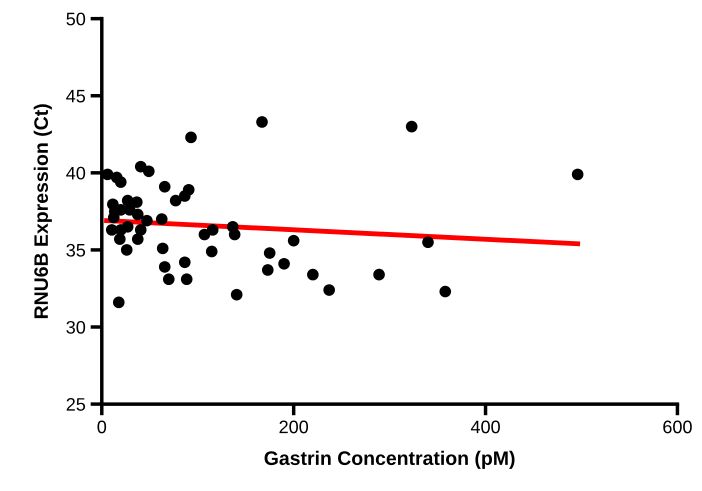  Describe the element at coordinates (76, 96) in the screenshot. I see `y-tick-label: 45` at that location.